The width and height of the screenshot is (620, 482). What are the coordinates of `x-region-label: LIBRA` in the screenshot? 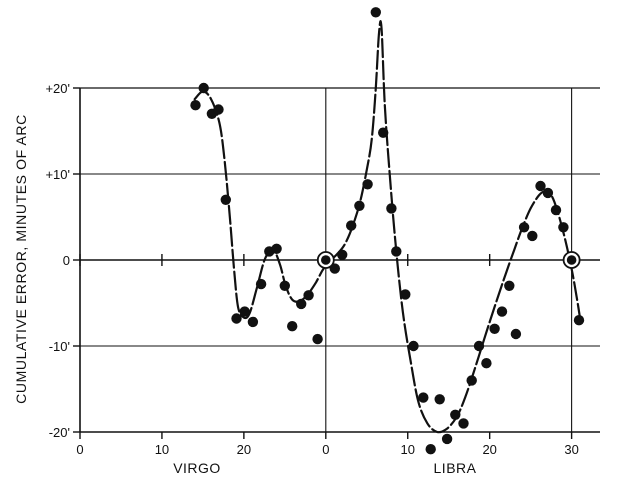 It's located at (455, 468).